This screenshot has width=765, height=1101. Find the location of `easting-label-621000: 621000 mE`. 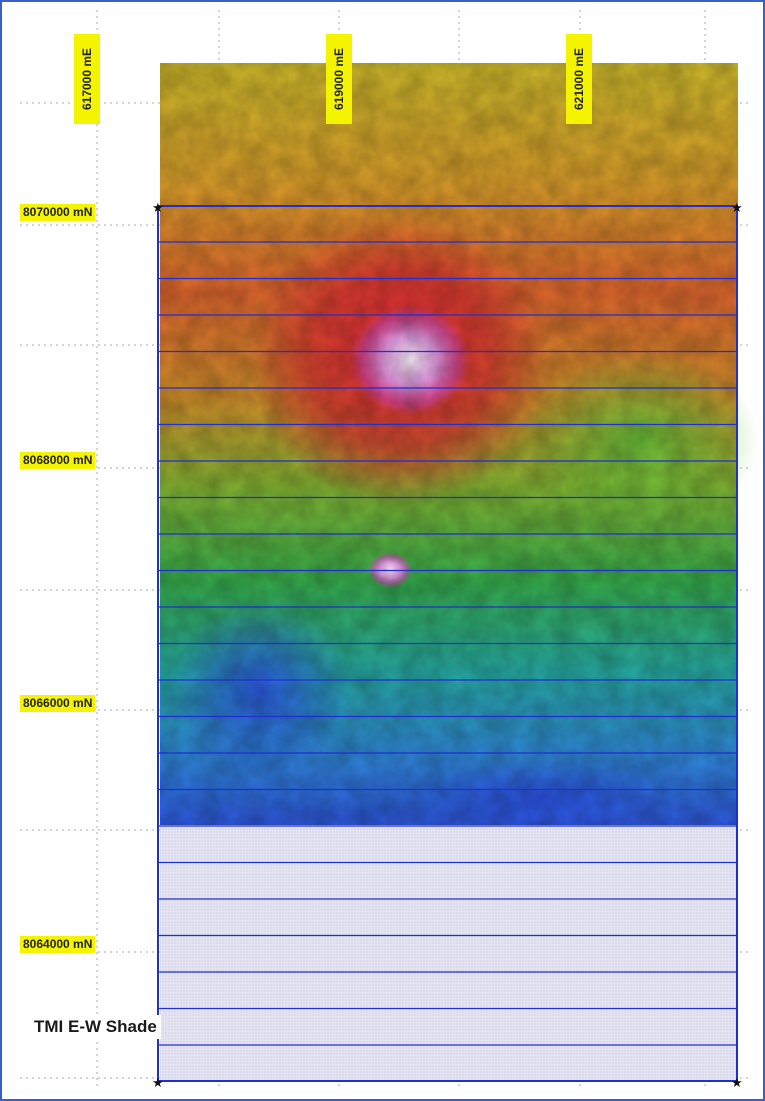

easting-label-621000: 621000 mE is located at coordinates (579, 79).